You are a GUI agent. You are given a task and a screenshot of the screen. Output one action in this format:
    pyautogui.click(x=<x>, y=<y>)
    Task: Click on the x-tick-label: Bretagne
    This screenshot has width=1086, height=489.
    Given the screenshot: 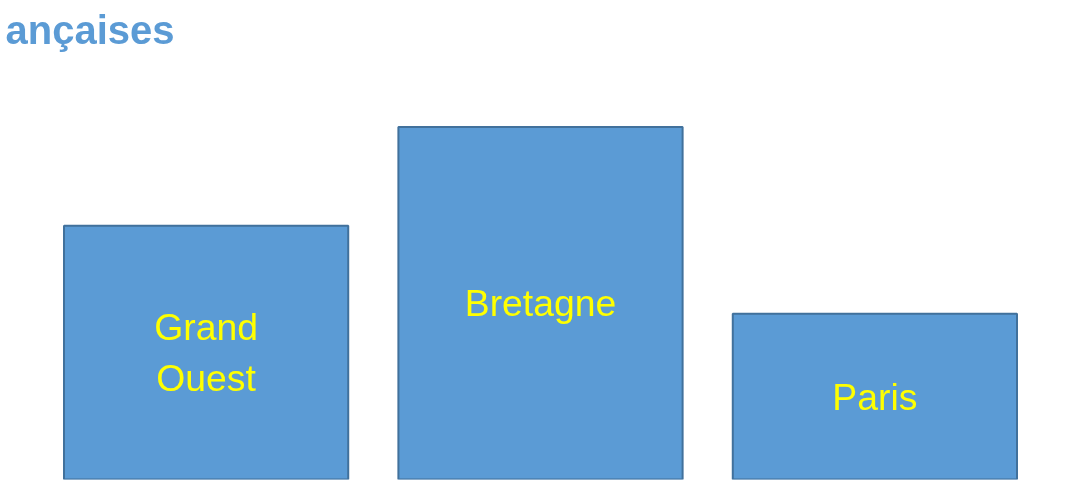 What is the action you would take?
    pyautogui.click(x=540, y=303)
    